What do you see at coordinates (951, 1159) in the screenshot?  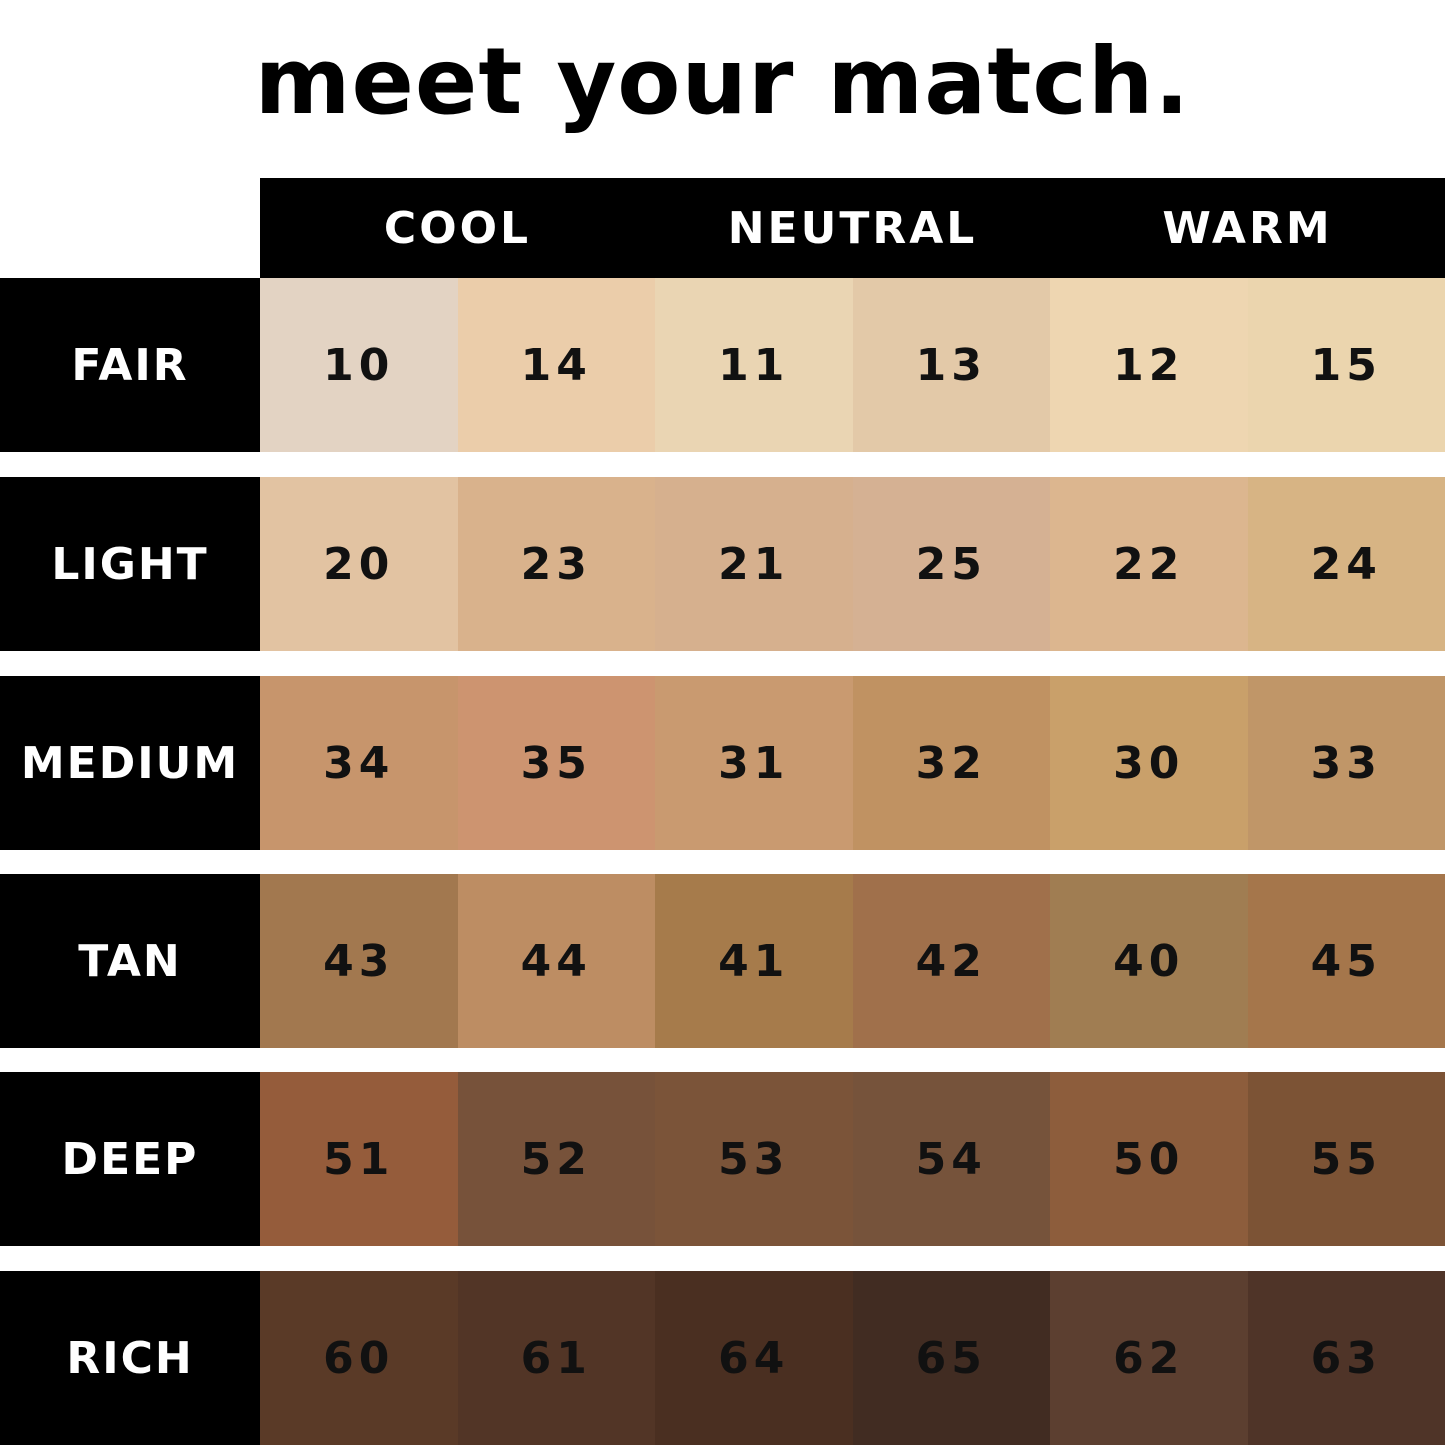 I see `shade-swatch: 54` at bounding box center [951, 1159].